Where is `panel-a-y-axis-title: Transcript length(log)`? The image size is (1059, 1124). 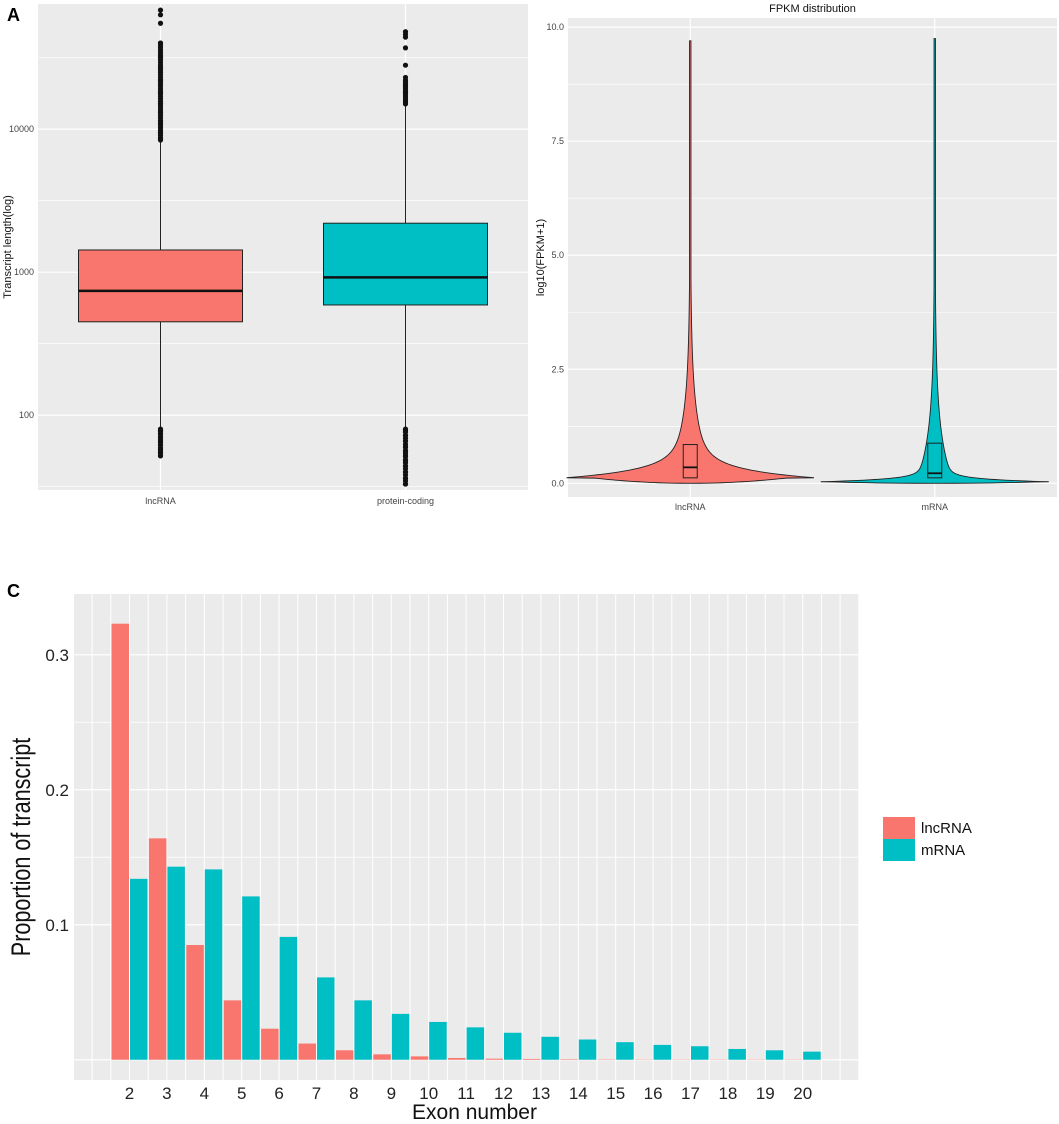
panel-a-y-axis-title: Transcript length(log) is located at coordinates (8, 247).